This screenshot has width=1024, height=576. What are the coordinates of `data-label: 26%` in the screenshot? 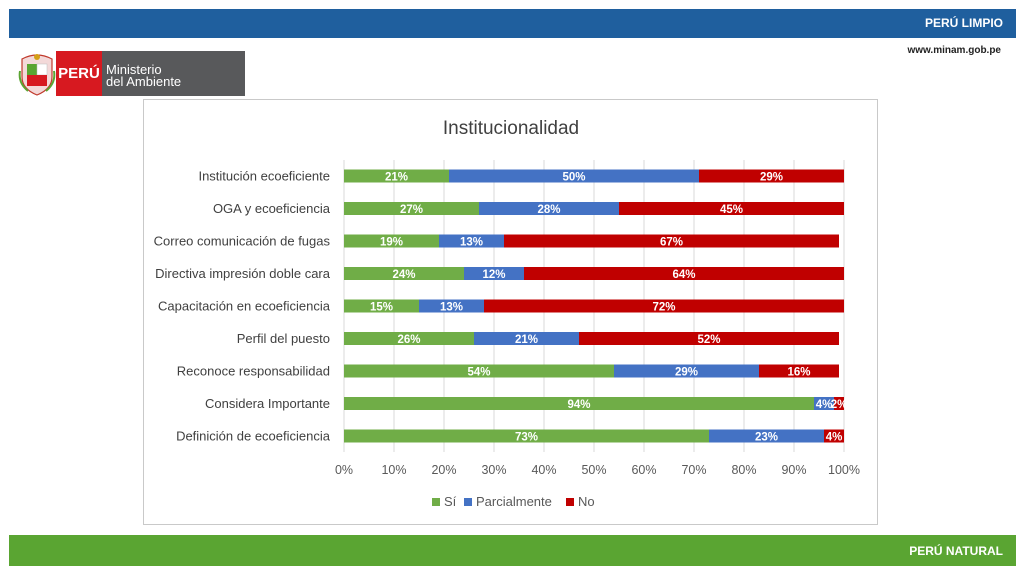 It's located at (408, 340).